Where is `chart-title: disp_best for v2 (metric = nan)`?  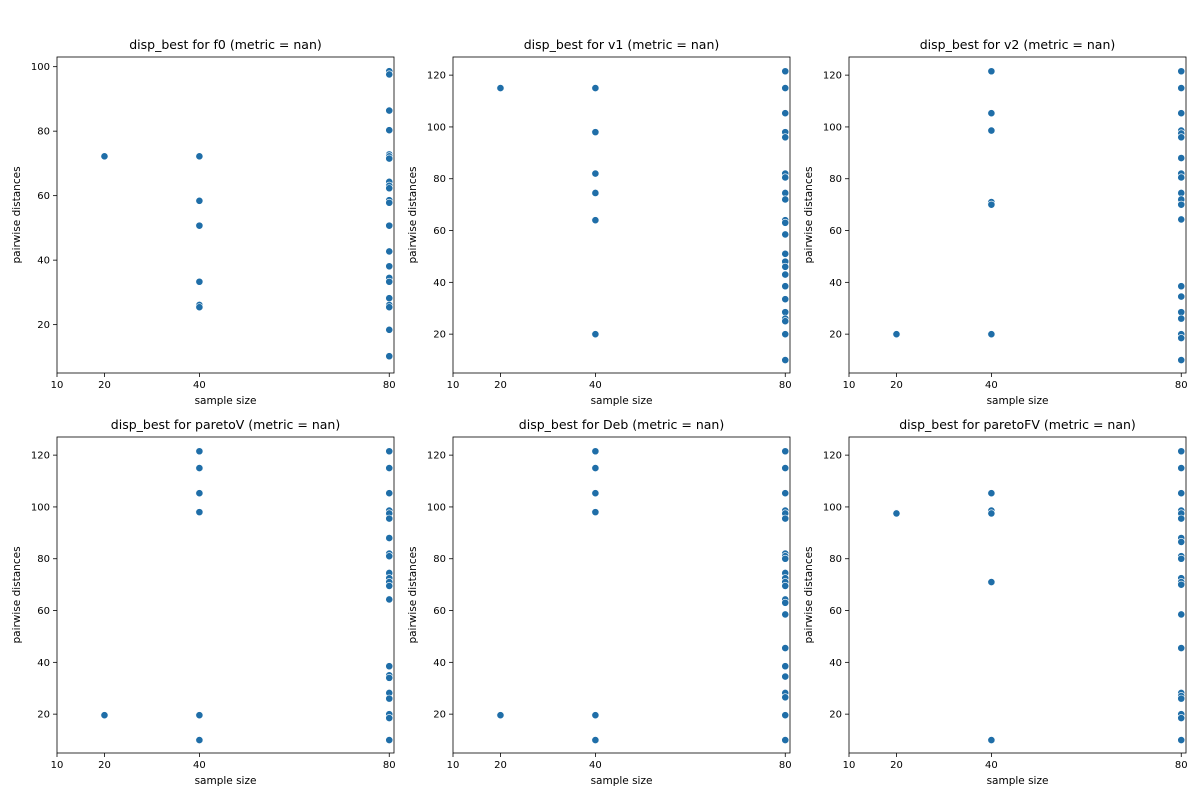
chart-title: disp_best for v2 (metric = nan) is located at coordinates (1018, 44).